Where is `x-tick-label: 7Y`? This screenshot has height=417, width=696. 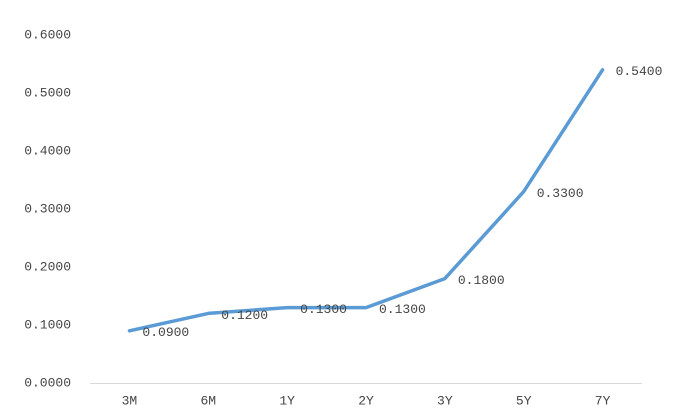
x-tick-label: 7Y is located at coordinates (603, 400).